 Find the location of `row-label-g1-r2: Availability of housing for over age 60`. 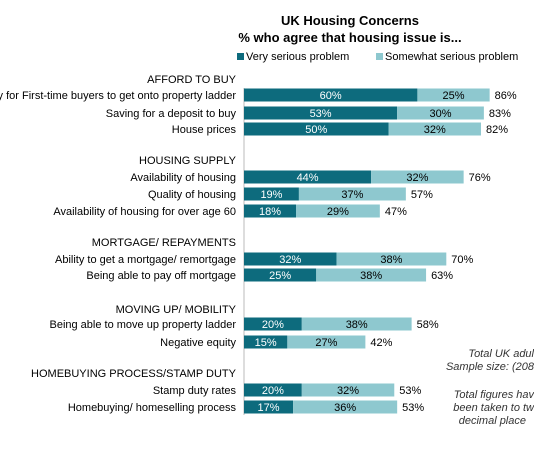

row-label-g1-r2: Availability of housing for over age 60 is located at coordinates (144, 212).